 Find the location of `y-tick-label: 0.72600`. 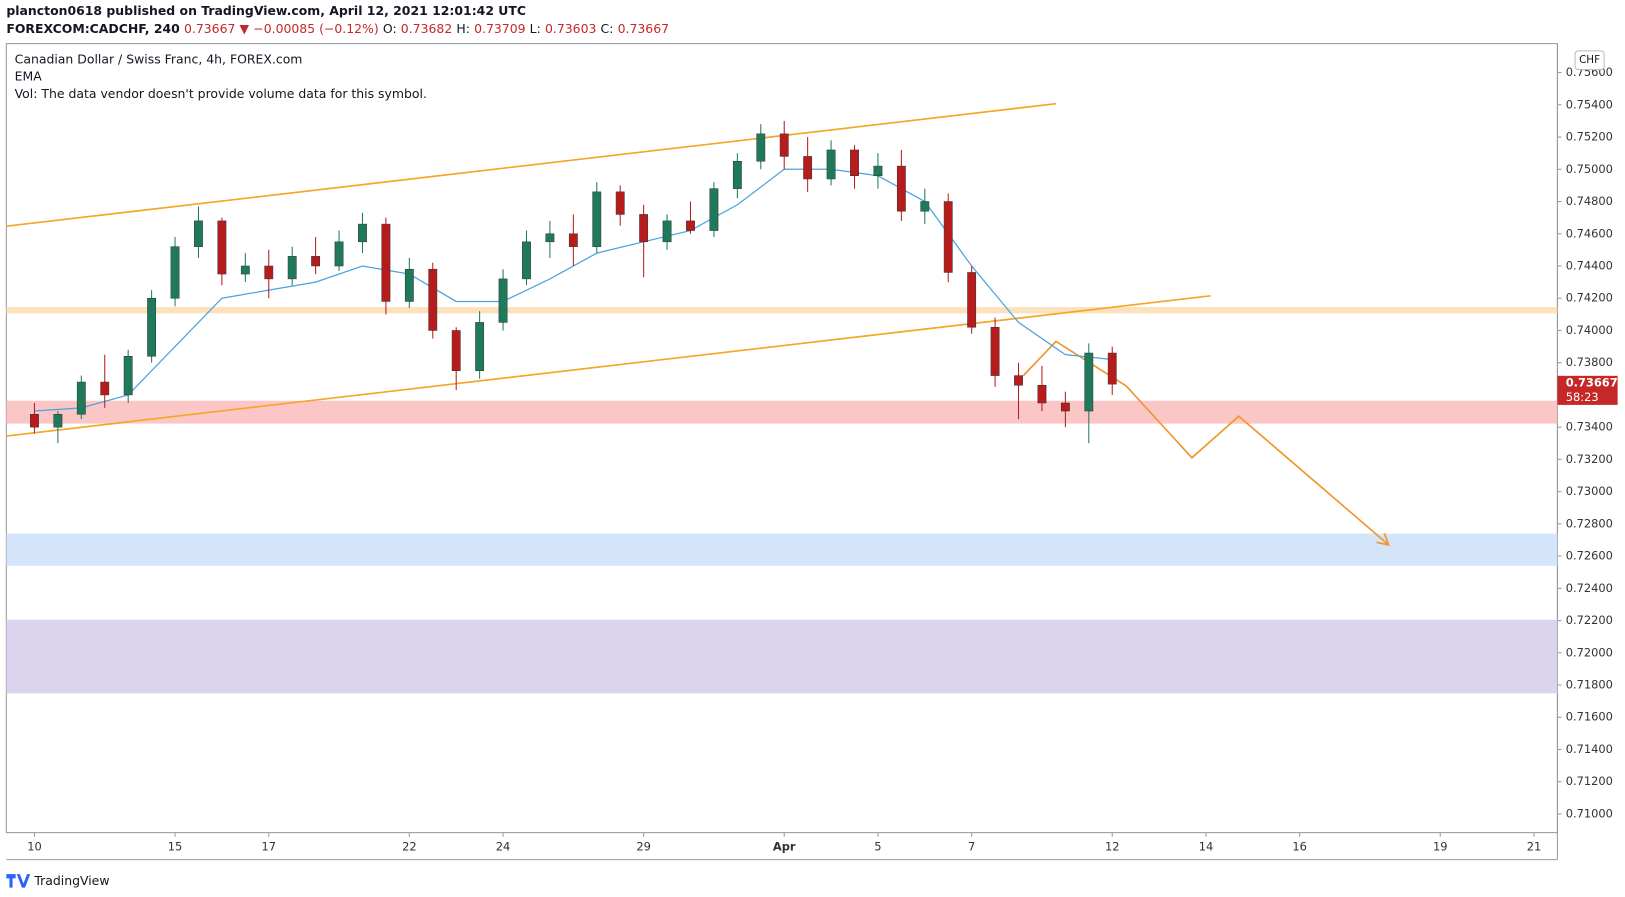

y-tick-label: 0.72600 is located at coordinates (1589, 556).